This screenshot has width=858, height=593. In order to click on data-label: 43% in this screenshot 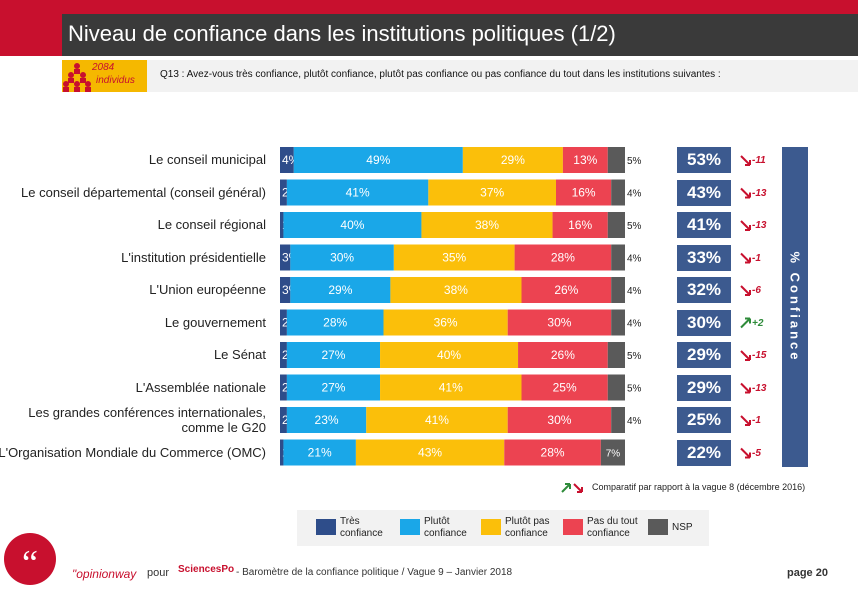, I will do `click(430, 453)`.